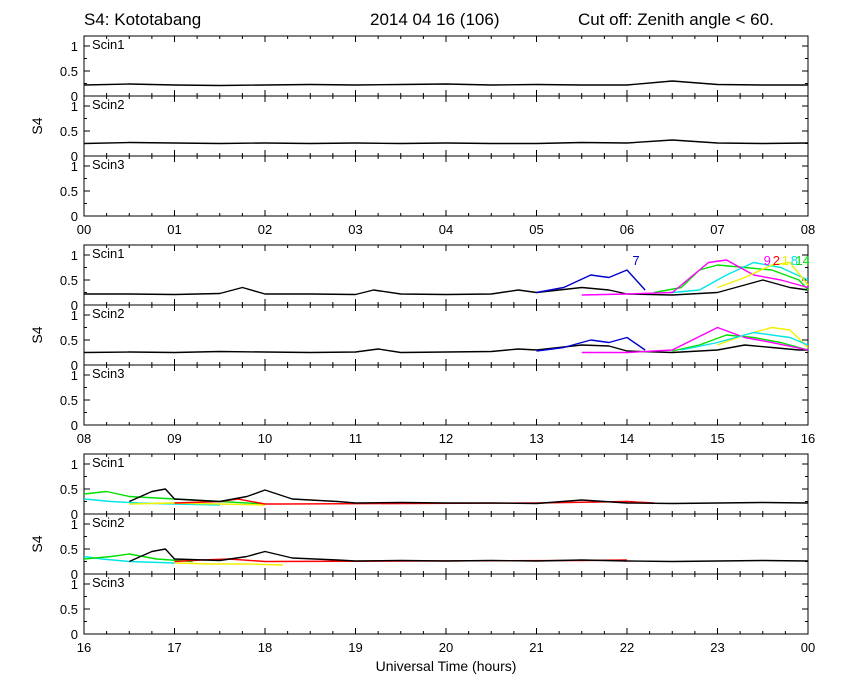 This screenshot has width=850, height=680. I want to click on x-tick-label: 02, so click(265, 229).